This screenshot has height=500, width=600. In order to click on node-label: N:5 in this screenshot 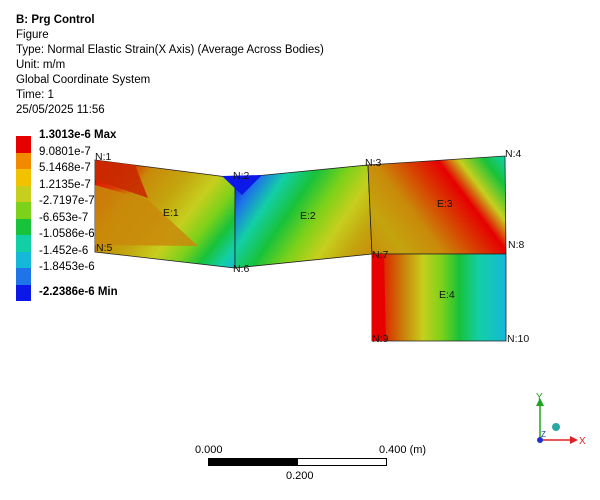, I will do `click(104, 248)`.